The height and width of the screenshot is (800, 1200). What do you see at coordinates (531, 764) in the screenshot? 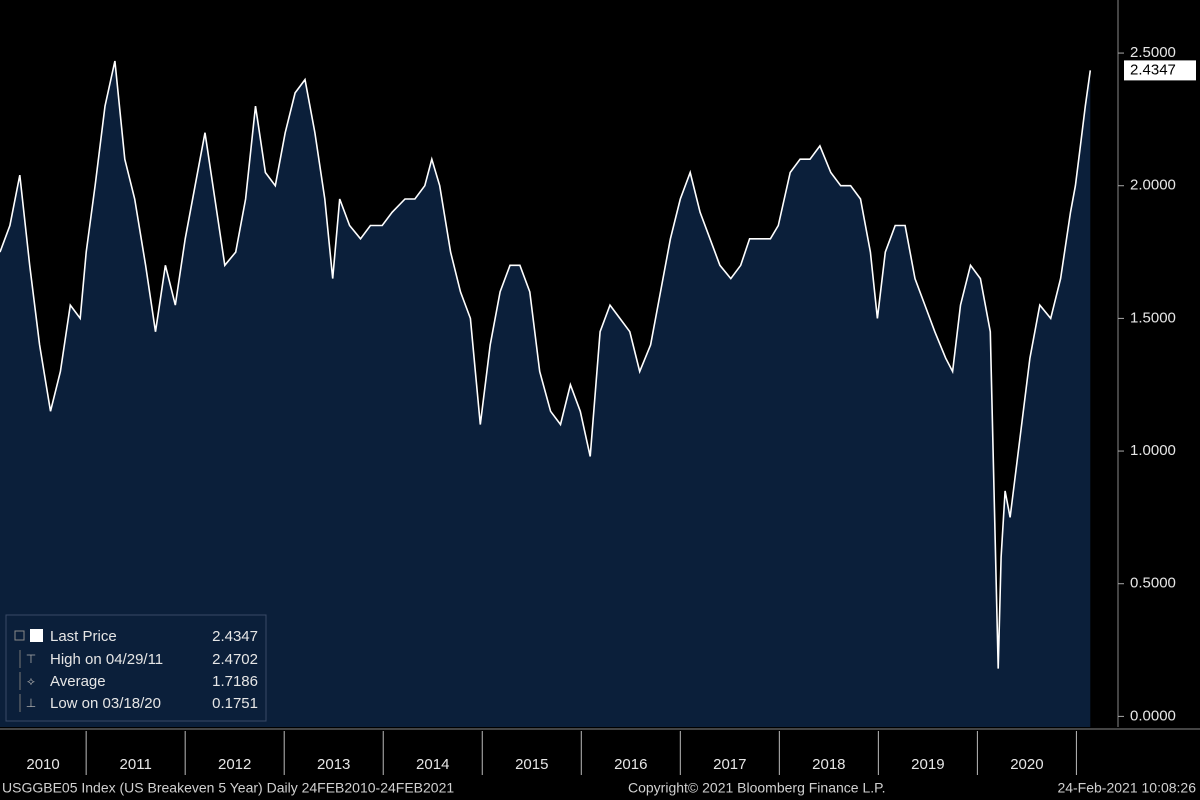
I see `x-tick-label: 2015` at bounding box center [531, 764].